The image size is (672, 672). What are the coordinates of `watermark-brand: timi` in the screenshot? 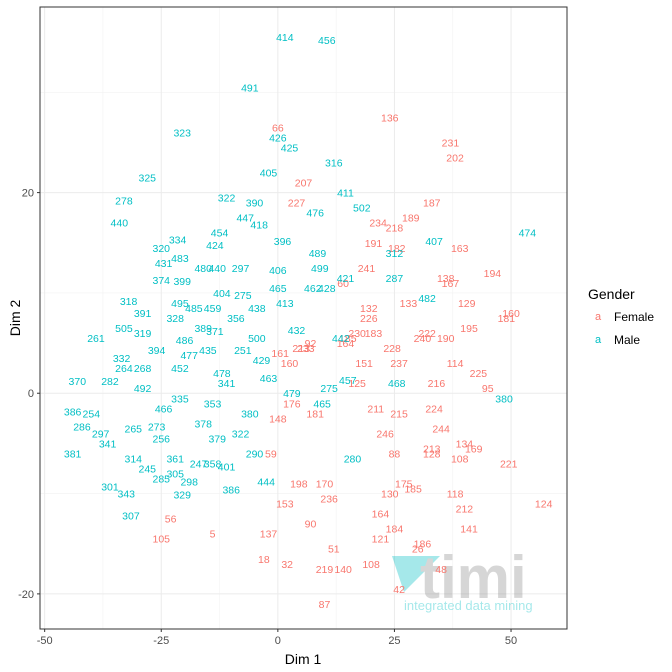 It's located at (473, 577).